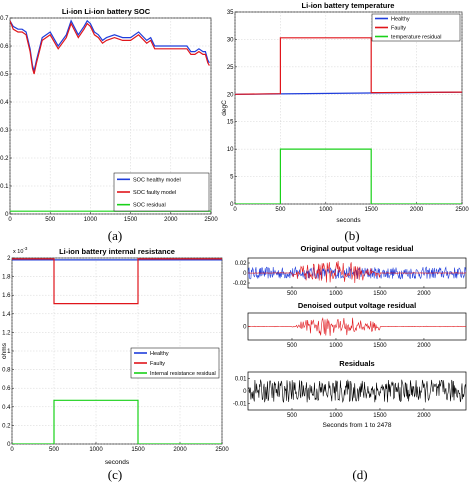  What do you see at coordinates (9, 352) in the screenshot?
I see `y-tick-label: 1` at bounding box center [9, 352].